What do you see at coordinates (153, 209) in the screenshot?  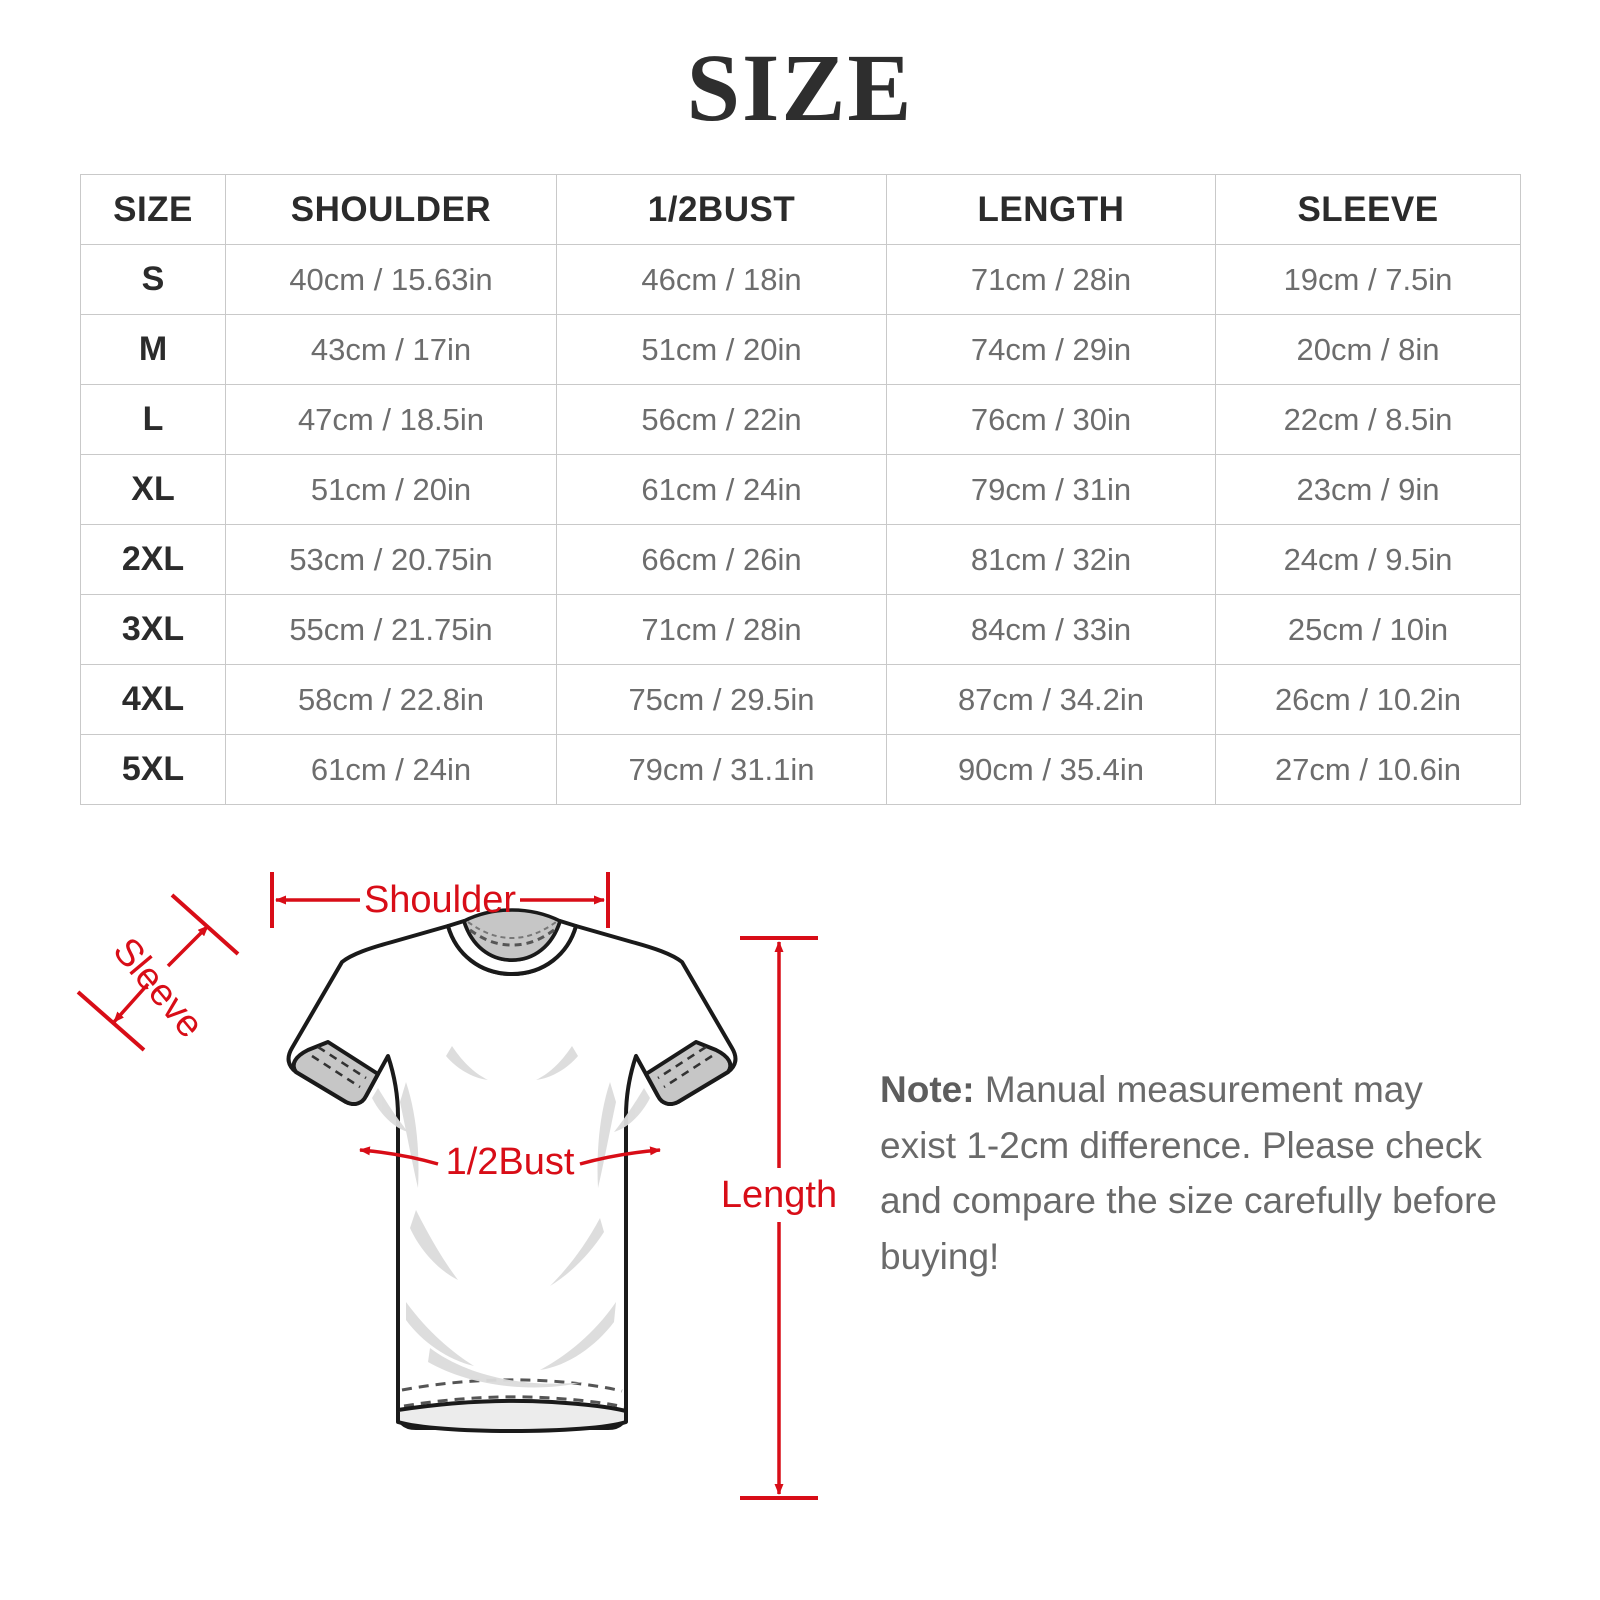 I see `column-header-size: SIZE` at bounding box center [153, 209].